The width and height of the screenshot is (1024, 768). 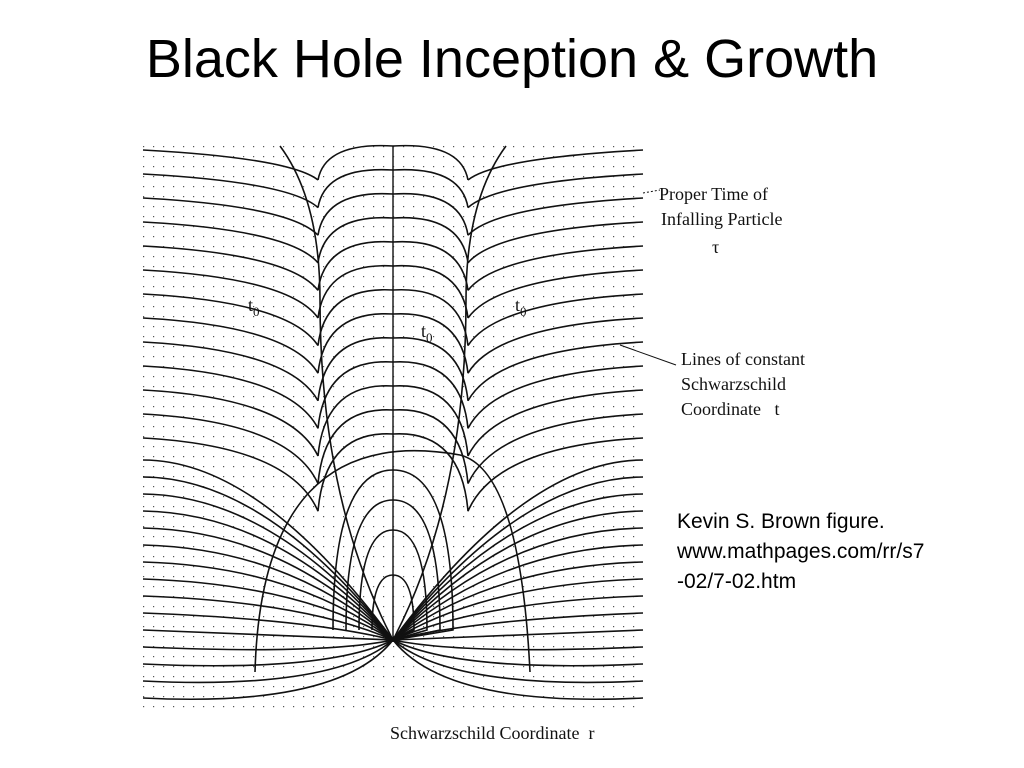 What do you see at coordinates (733, 384) in the screenshot?
I see `constant-t-label: Schwarzschild` at bounding box center [733, 384].